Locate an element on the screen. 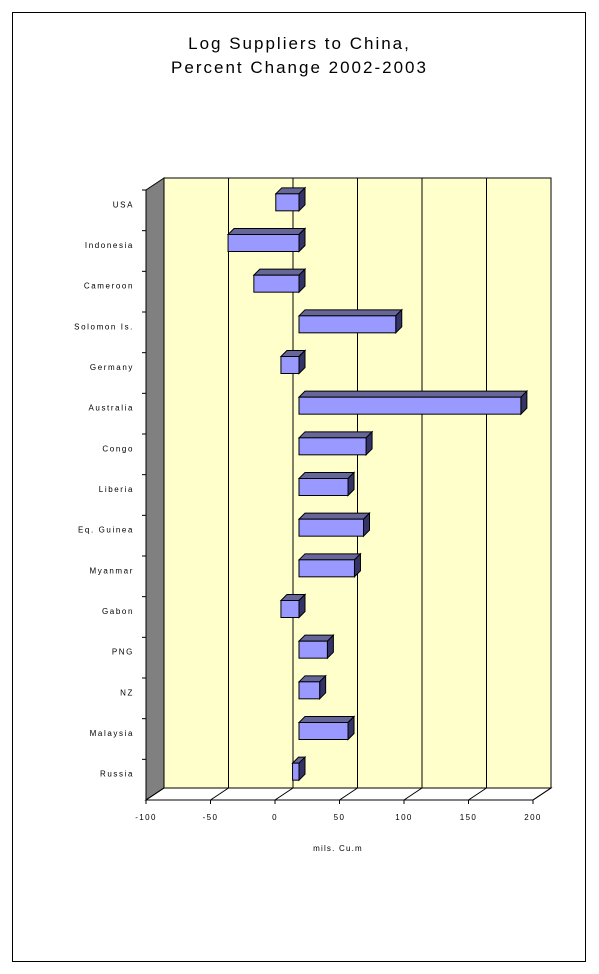 This screenshot has height=974, width=599. category-label: USA is located at coordinates (123, 204).